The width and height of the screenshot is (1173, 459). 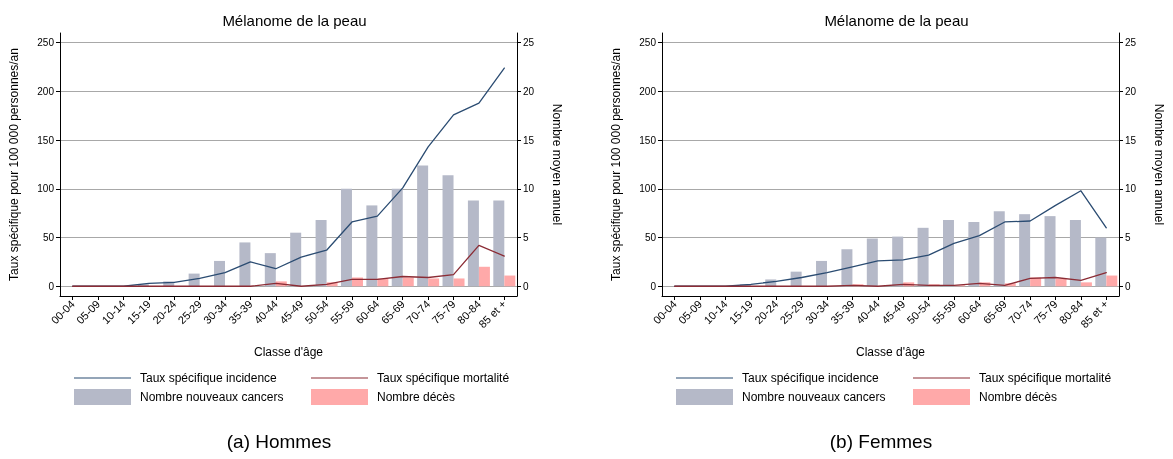 What do you see at coordinates (881, 441) in the screenshot?
I see `text: (b) Femmes` at bounding box center [881, 441].